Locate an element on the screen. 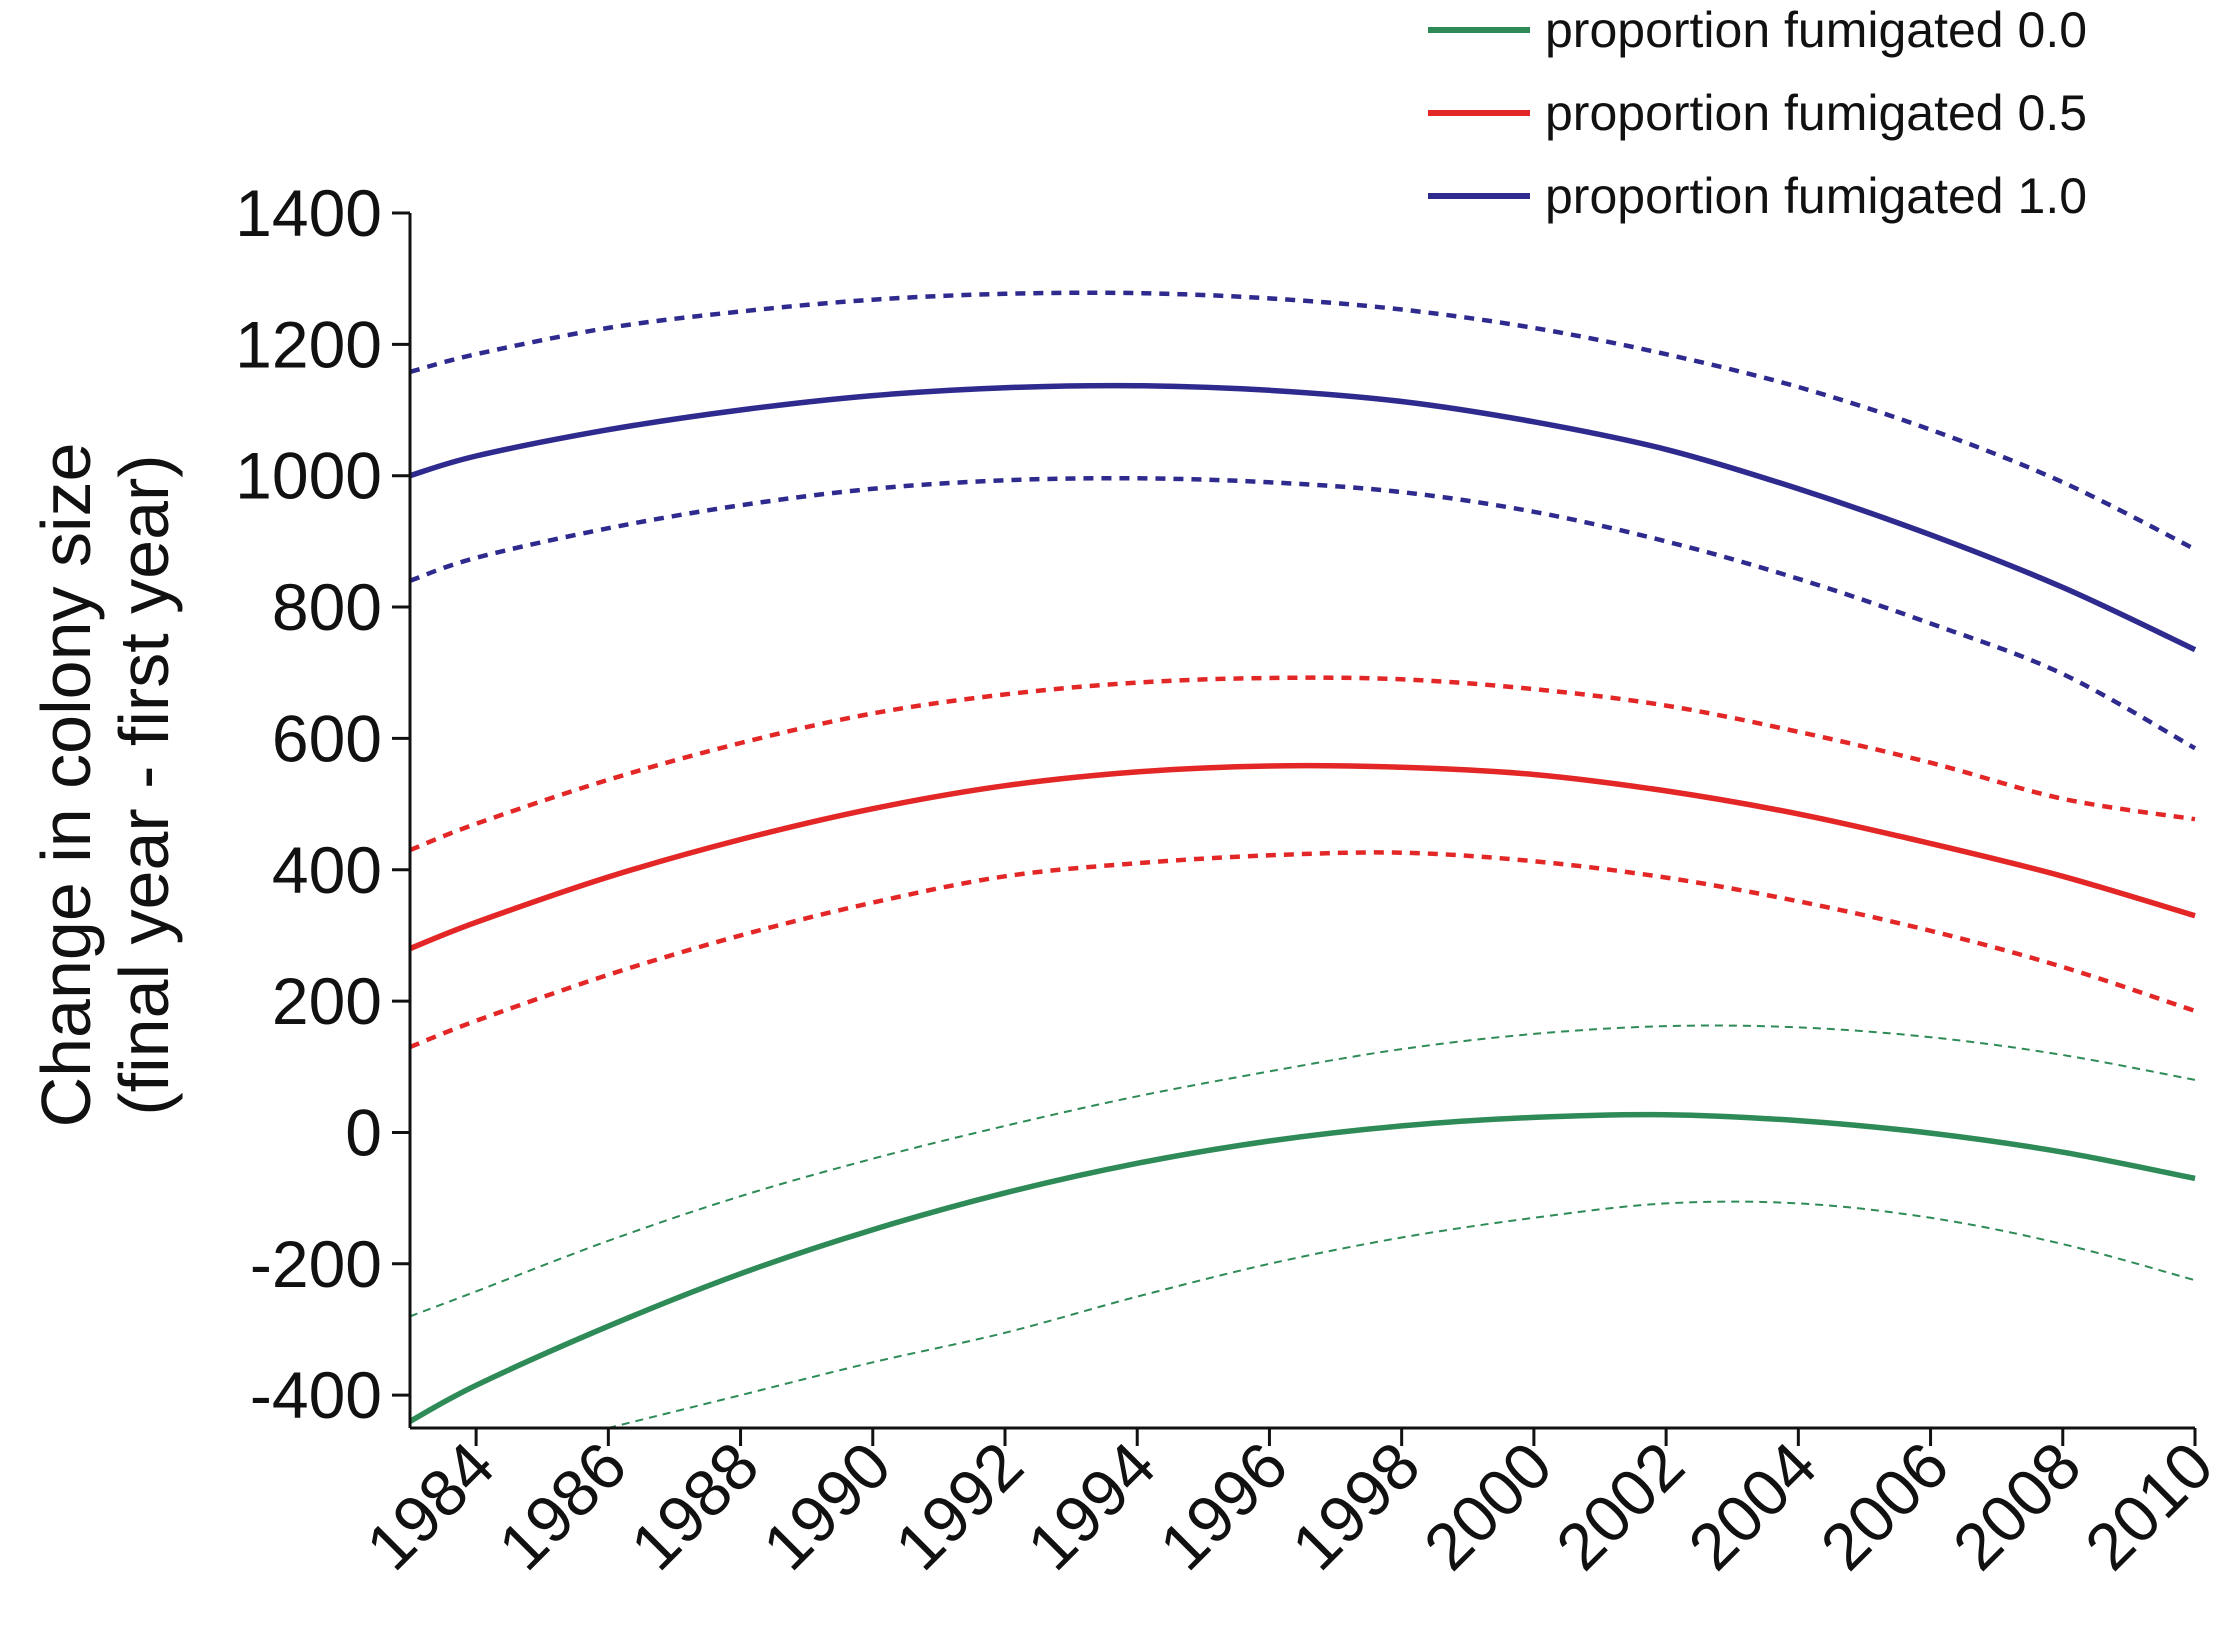 The height and width of the screenshot is (1633, 2217). series-2-ci-lower is located at coordinates (1303, 613).